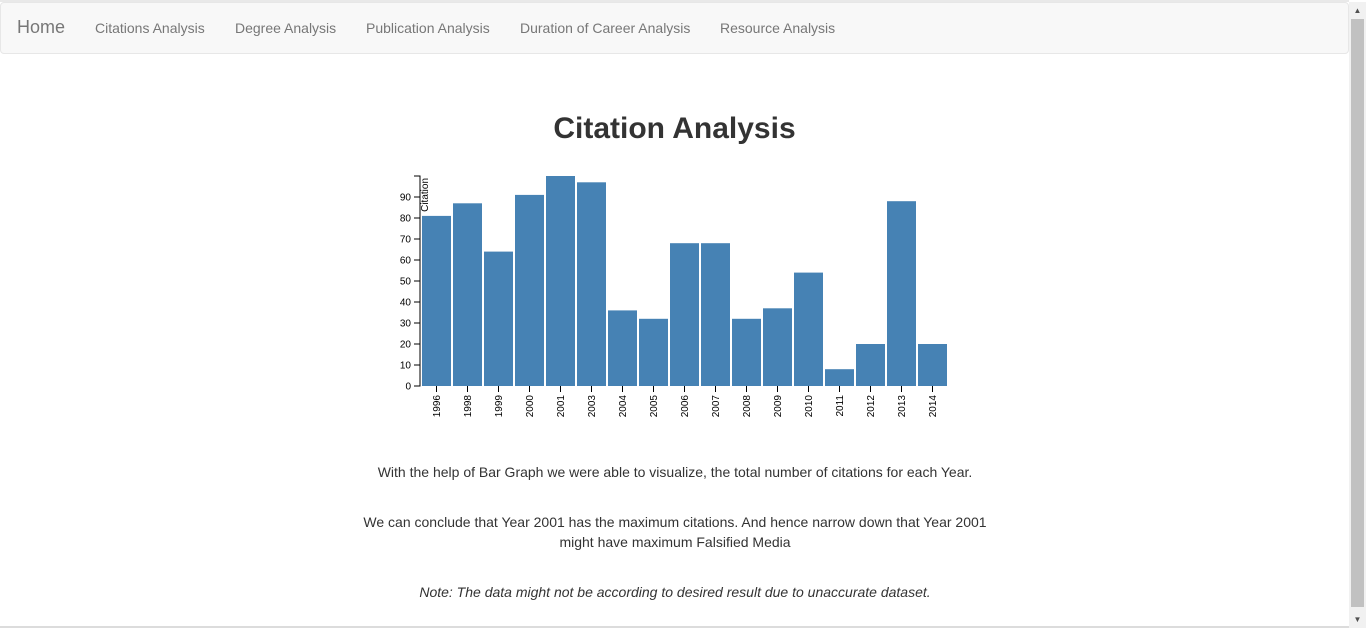 This screenshot has width=1366, height=628. What do you see at coordinates (530, 406) in the screenshot?
I see `x-tick-label: 2000` at bounding box center [530, 406].